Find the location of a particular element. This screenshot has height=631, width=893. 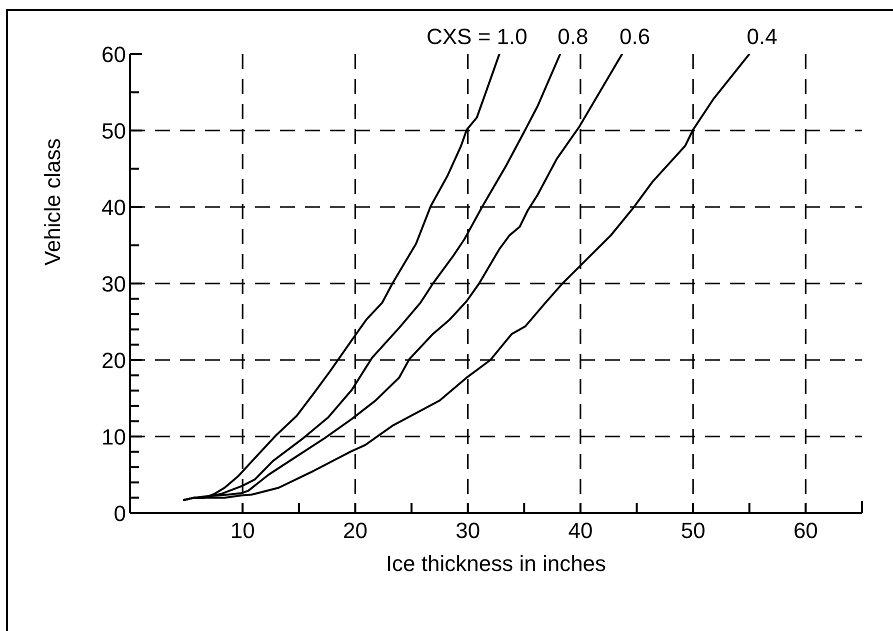

series-label: CXS = 1.0 is located at coordinates (477, 36).